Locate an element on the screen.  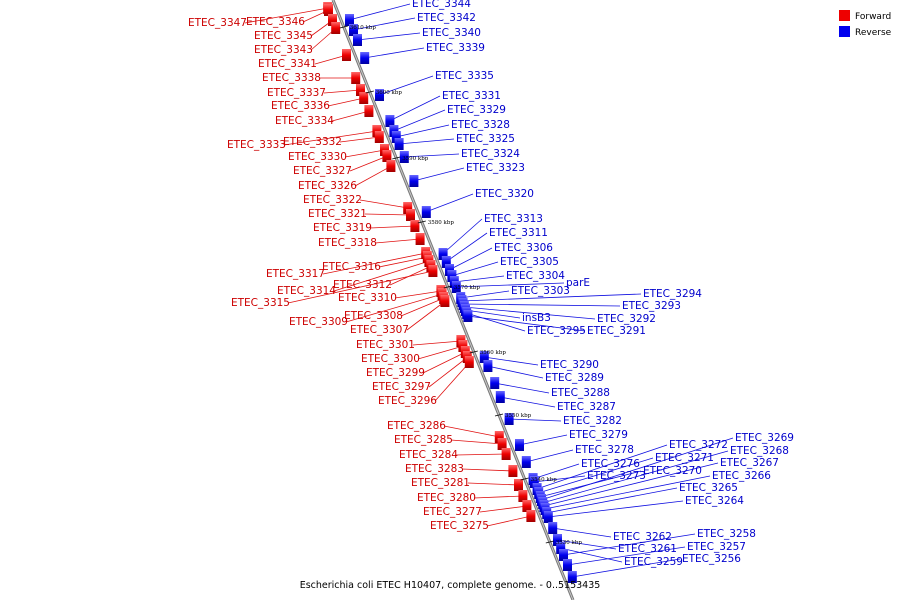
gene-label-reverse: ETEC_3306 is located at coordinates (523, 248).